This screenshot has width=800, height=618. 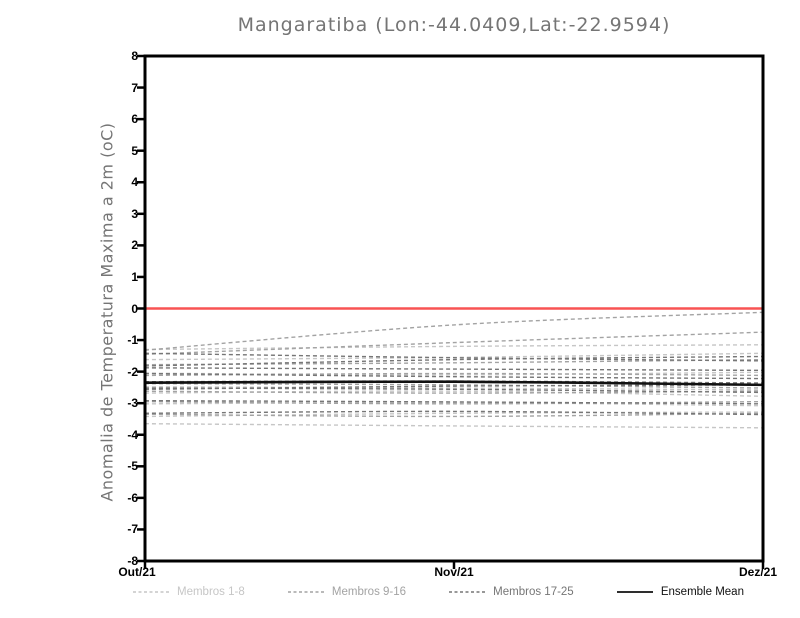 I want to click on y-tick-label: 3, so click(x=134, y=213).